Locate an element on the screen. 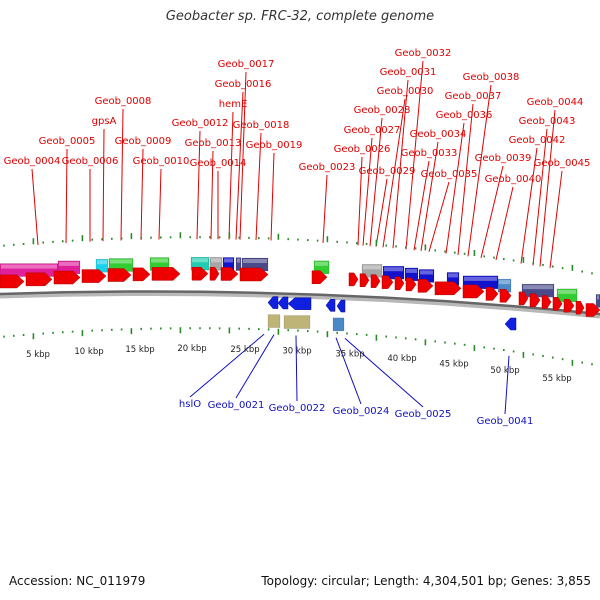  scale-label: 20 kbp is located at coordinates (191, 349).